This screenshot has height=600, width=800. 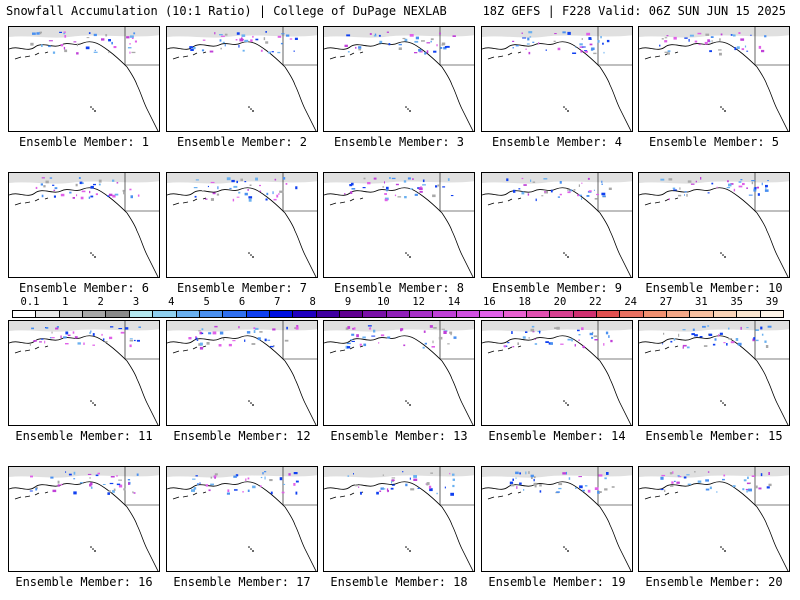 What do you see at coordinates (312, 302) in the screenshot?
I see `colorbar-tick-label: 8` at bounding box center [312, 302].